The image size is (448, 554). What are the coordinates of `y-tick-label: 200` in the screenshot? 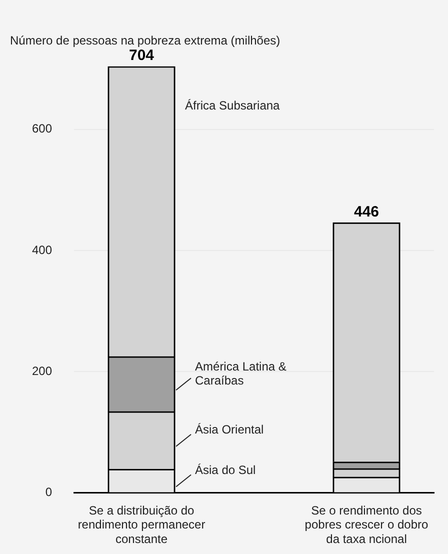 It's located at (42, 371).